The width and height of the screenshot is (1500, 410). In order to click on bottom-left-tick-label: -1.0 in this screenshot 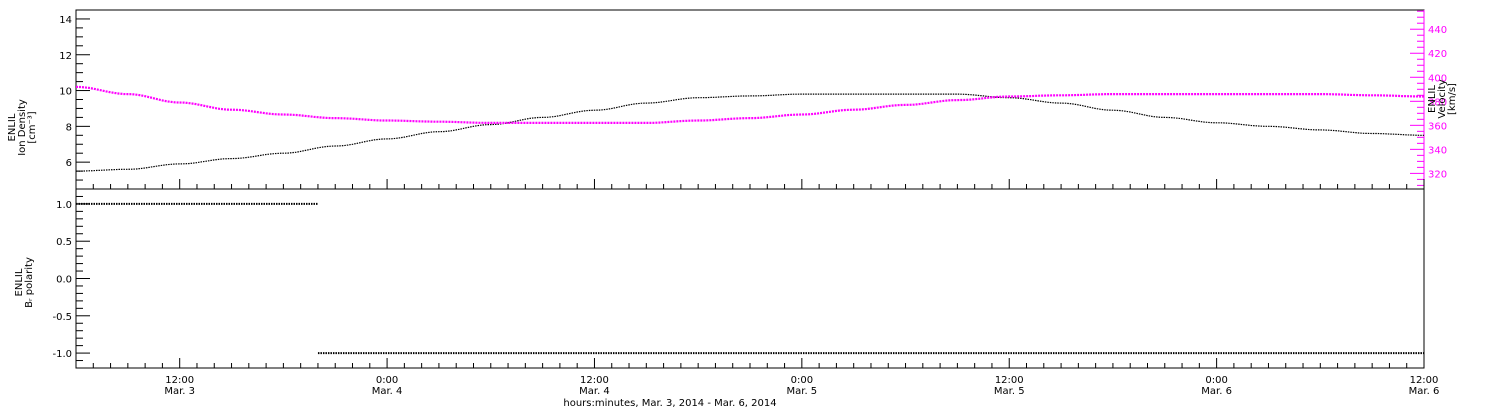, I will do `click(62, 354)`.